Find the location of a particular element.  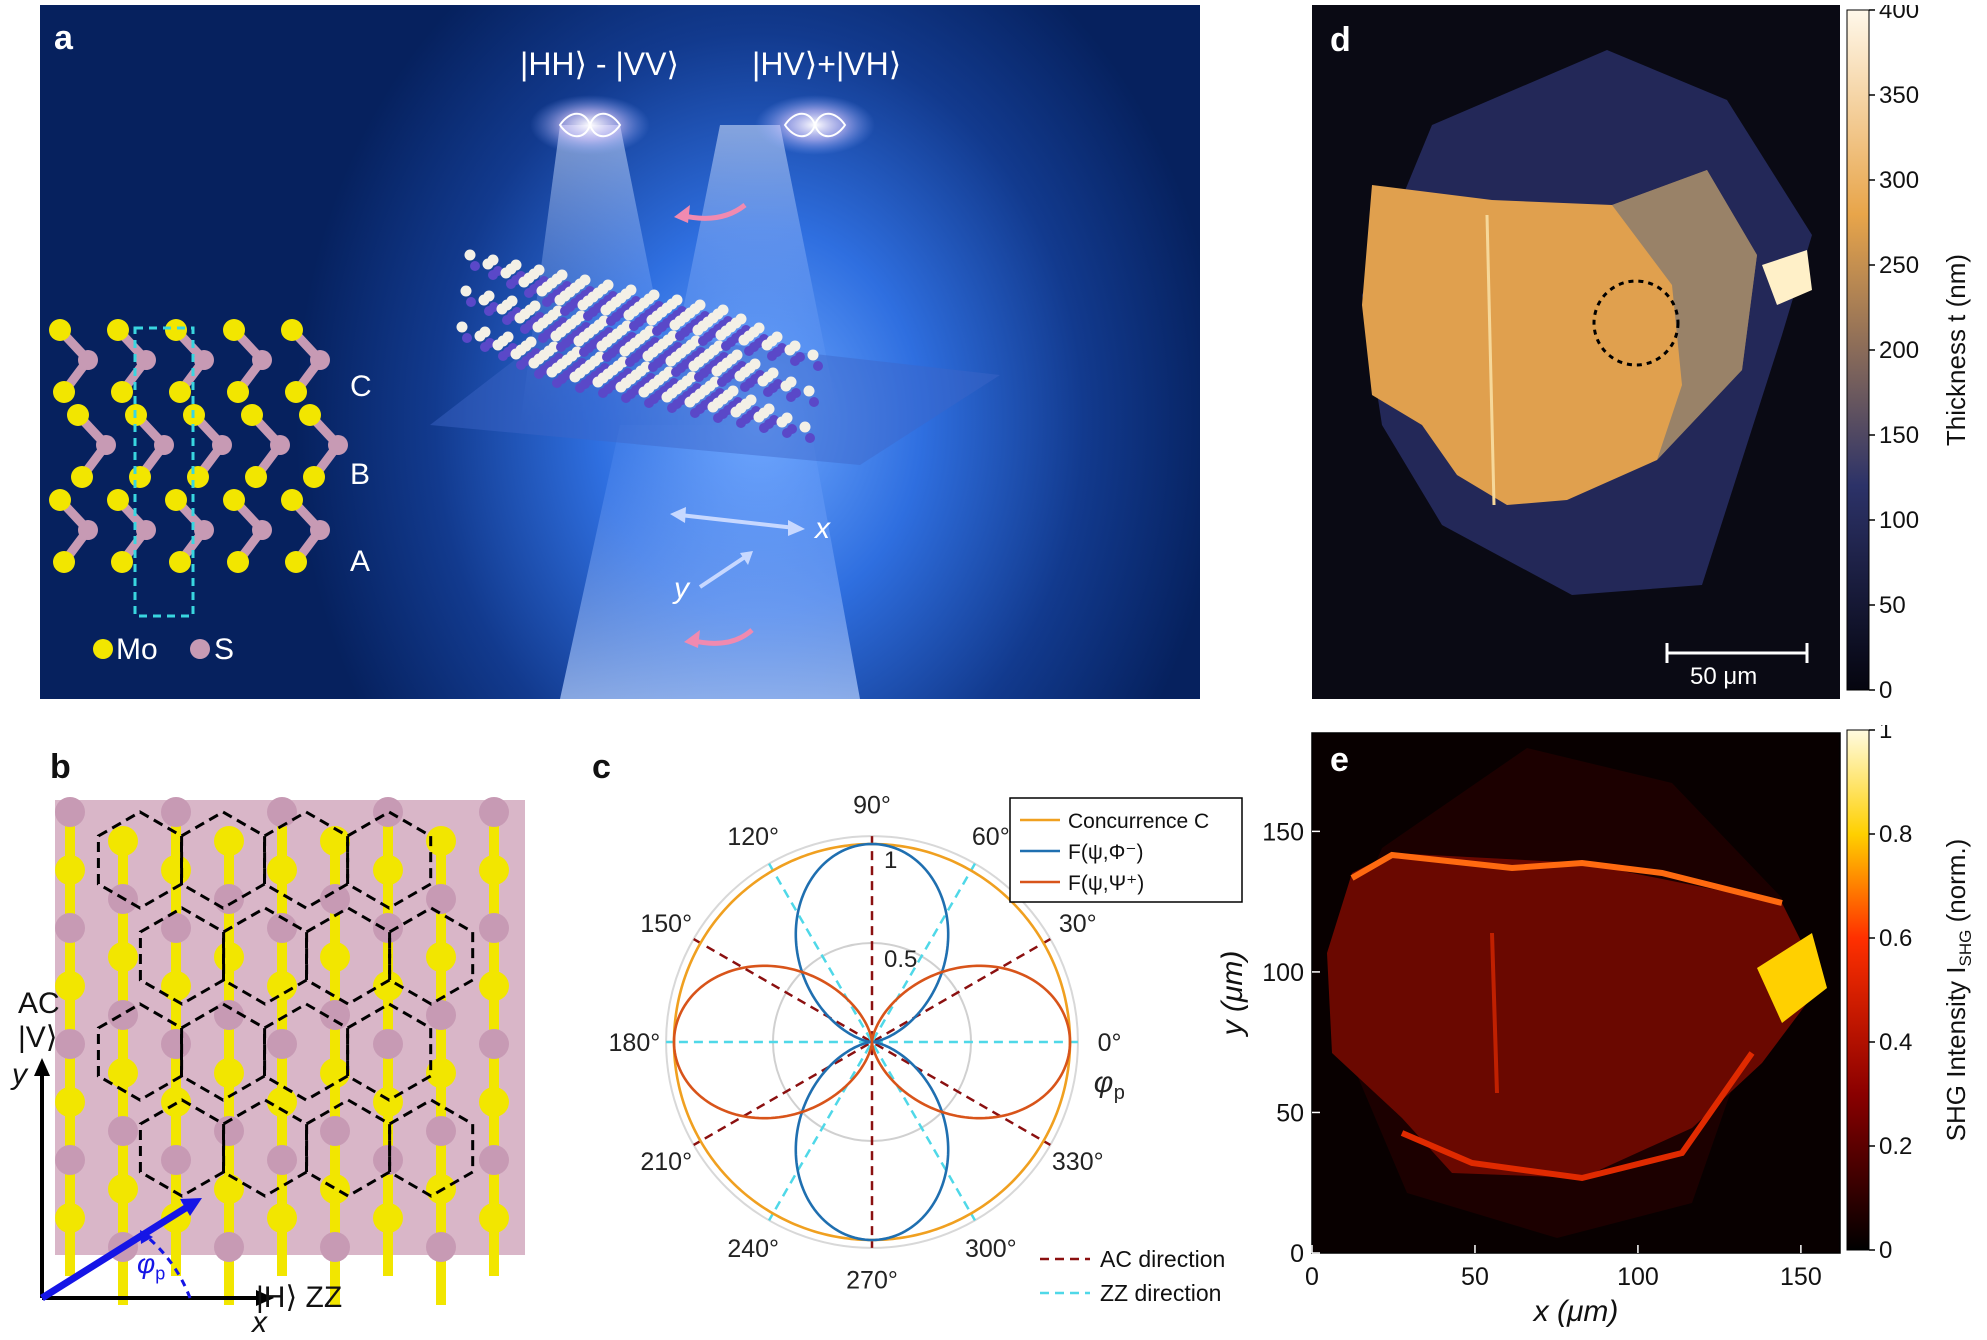

angle-tick-label: 270° is located at coordinates (872, 1281).